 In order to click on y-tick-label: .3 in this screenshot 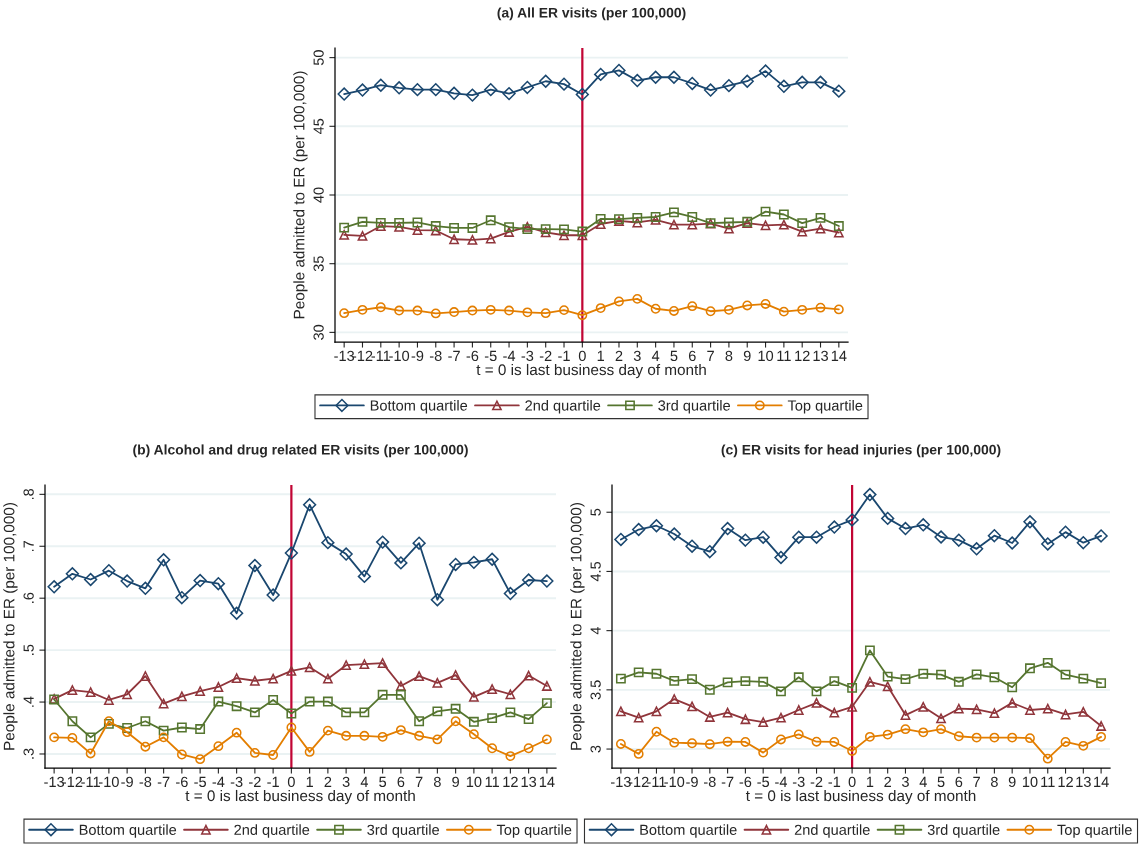, I will do `click(28, 753)`.